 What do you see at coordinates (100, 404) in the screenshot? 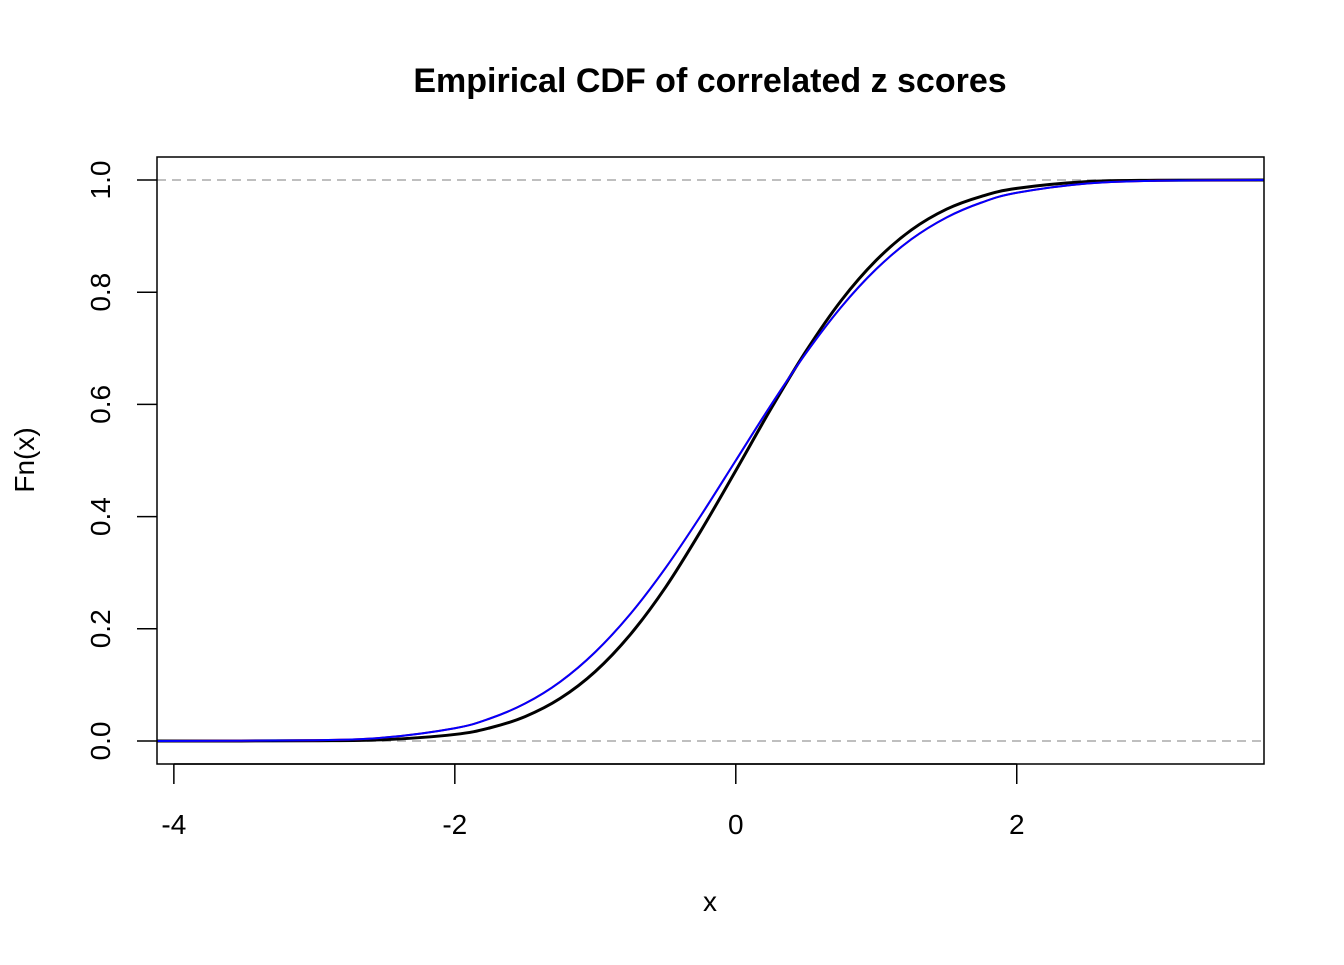
I see `y-tick-label: 0.6` at bounding box center [100, 404].